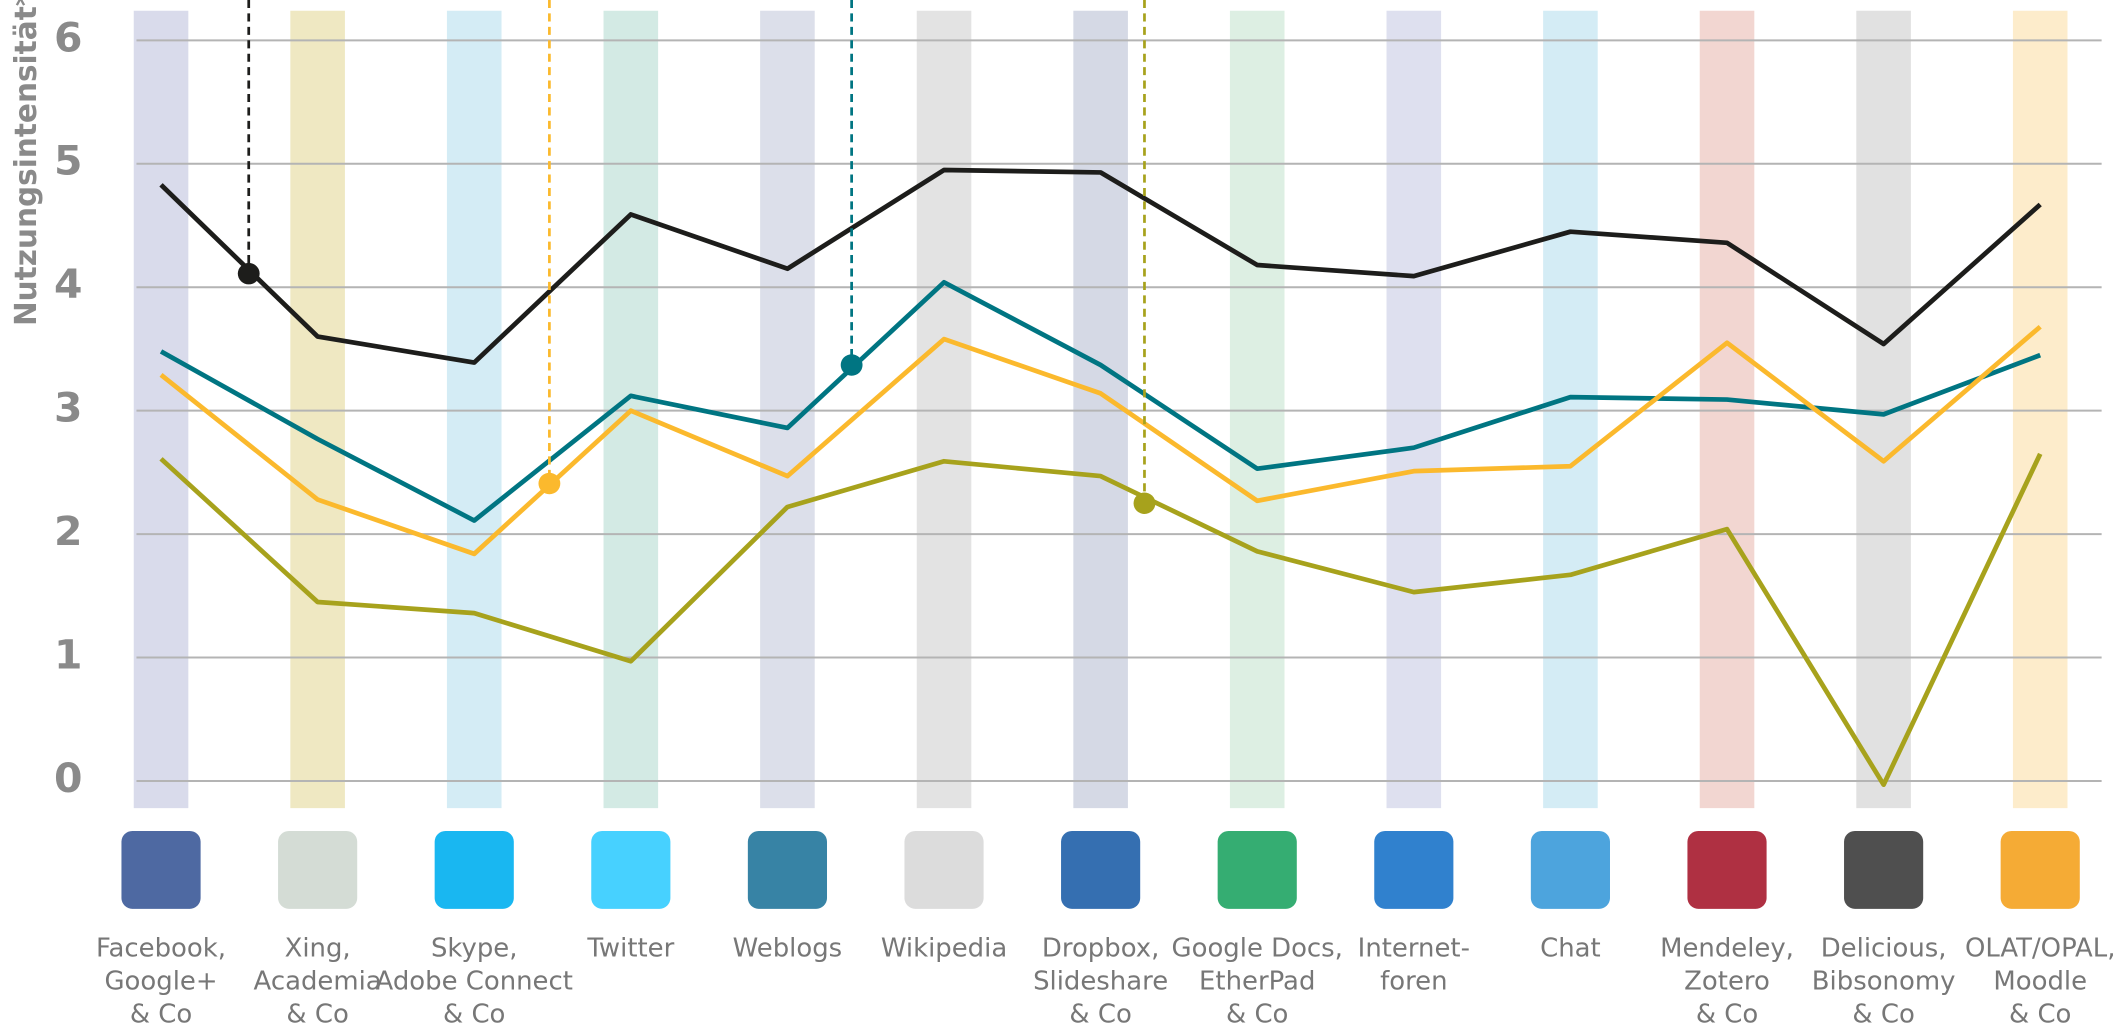  I want to click on y-tick-label: 2, so click(68, 531).